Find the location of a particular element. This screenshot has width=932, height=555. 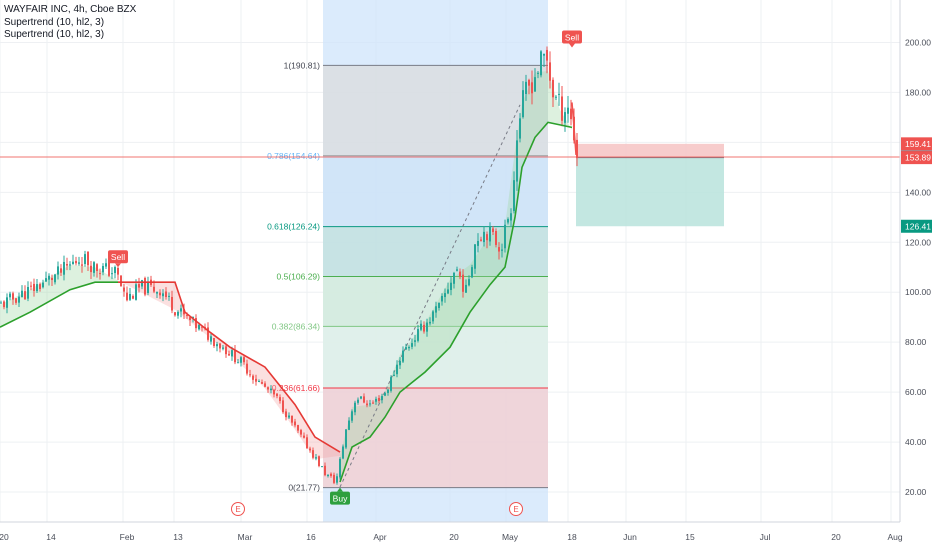

price-tick-label: 120.00 is located at coordinates (918, 242).